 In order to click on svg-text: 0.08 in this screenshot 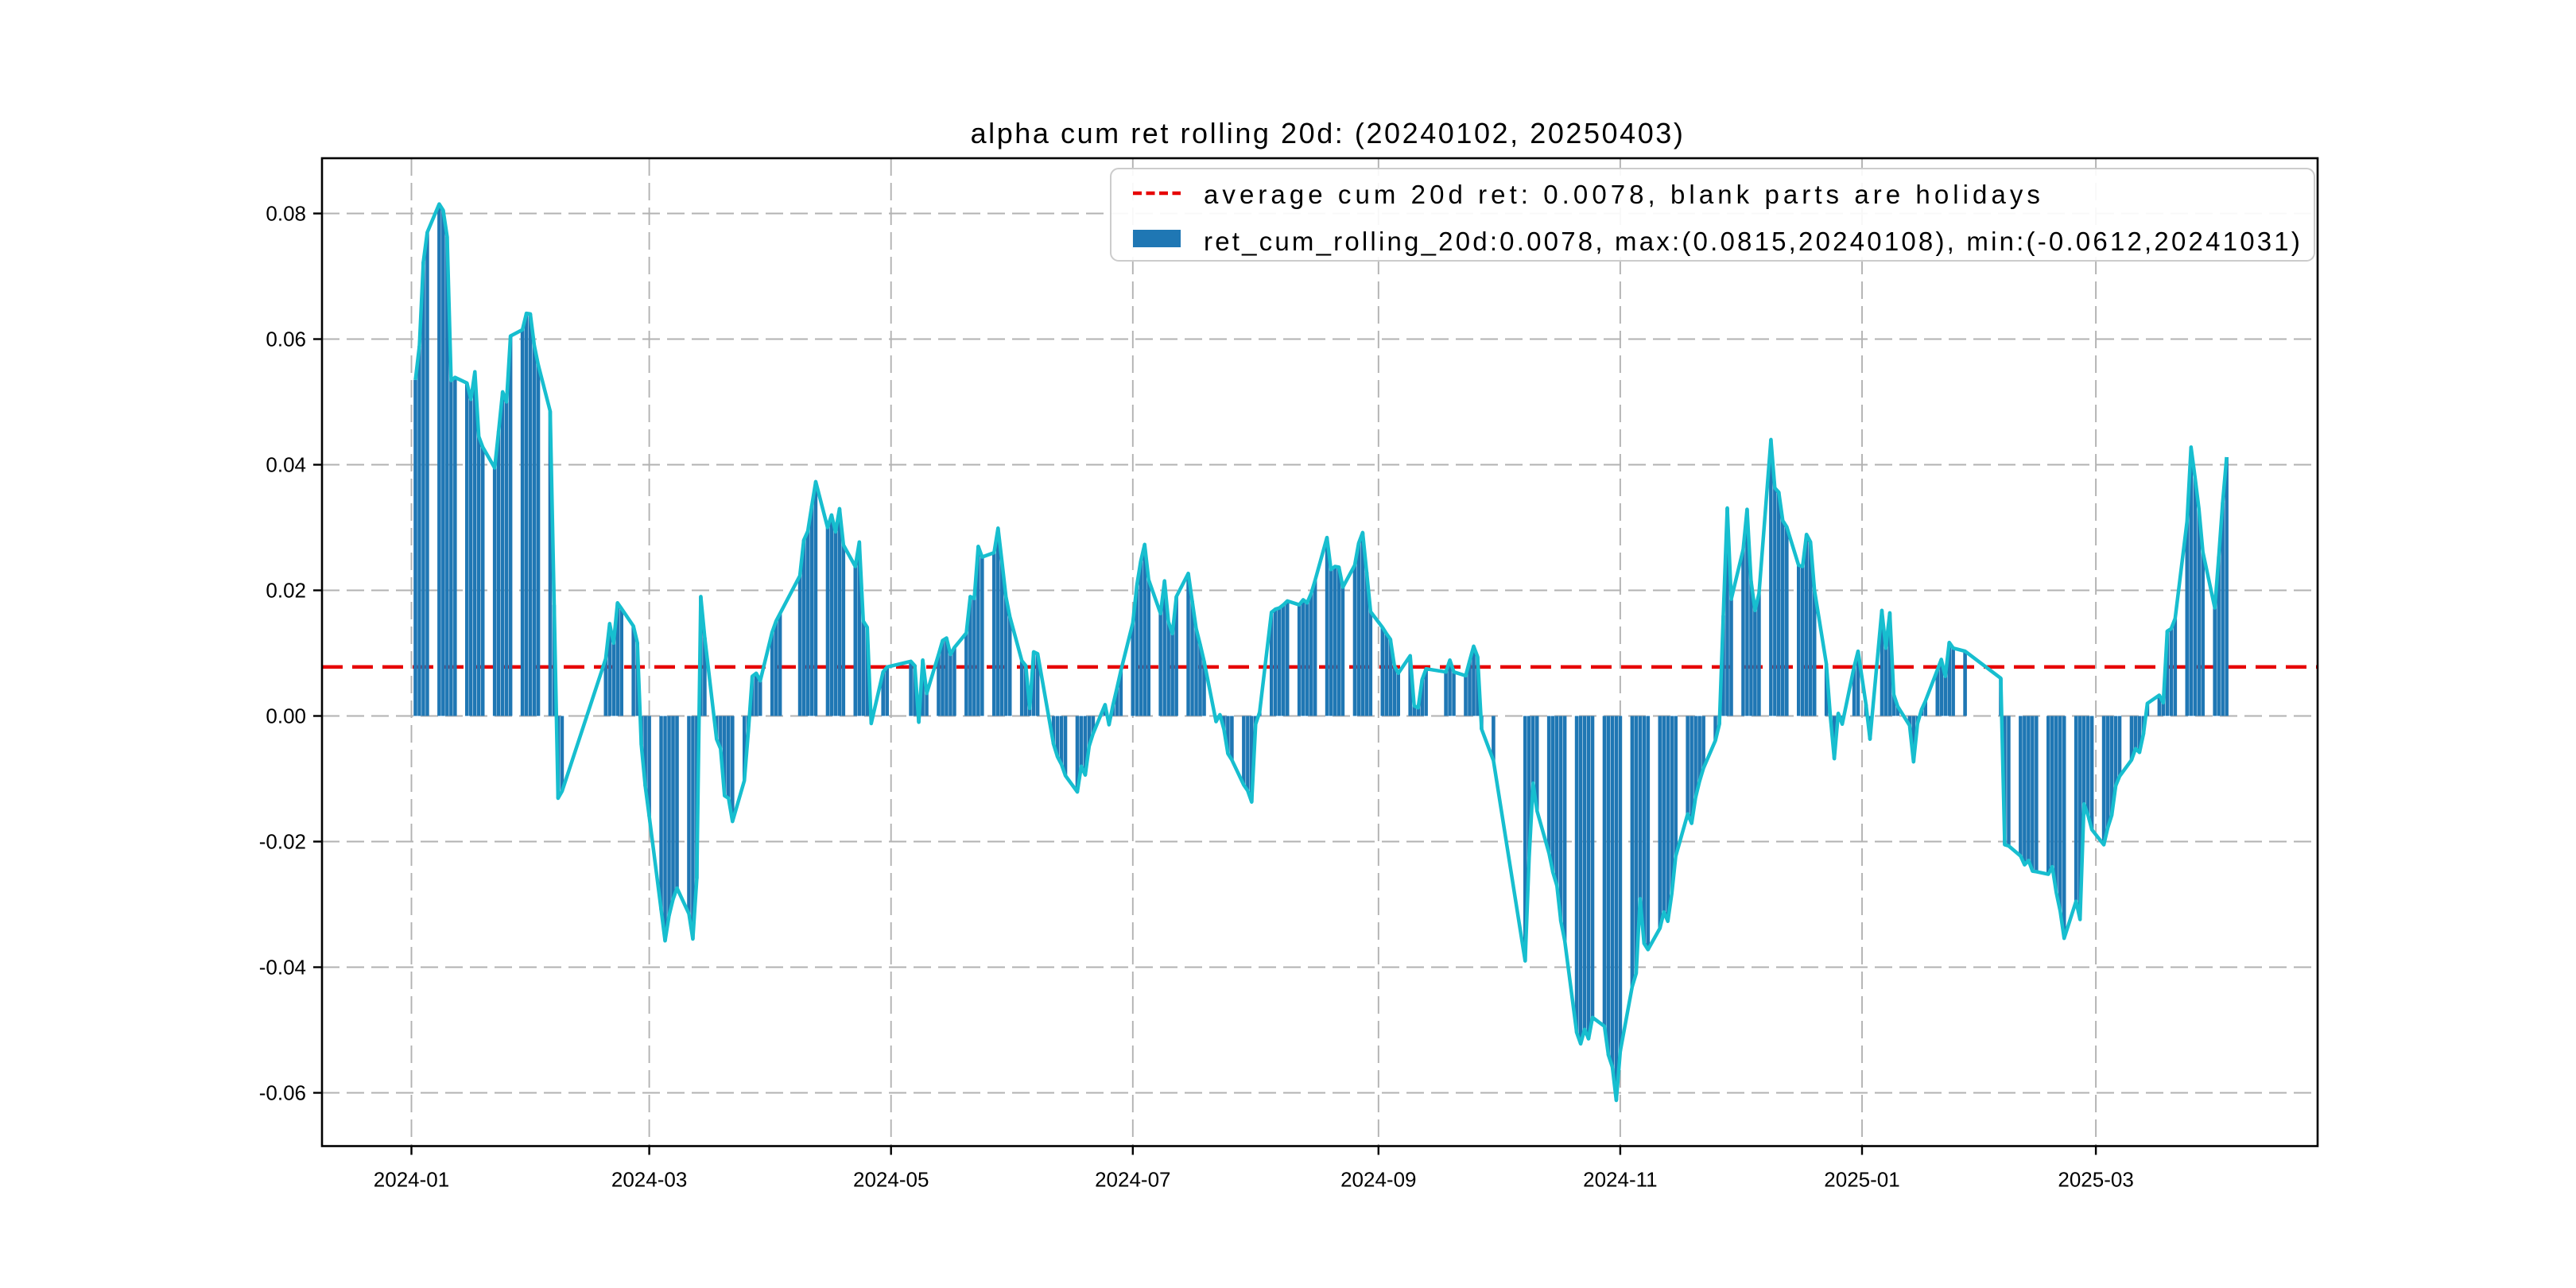, I will do `click(286, 214)`.